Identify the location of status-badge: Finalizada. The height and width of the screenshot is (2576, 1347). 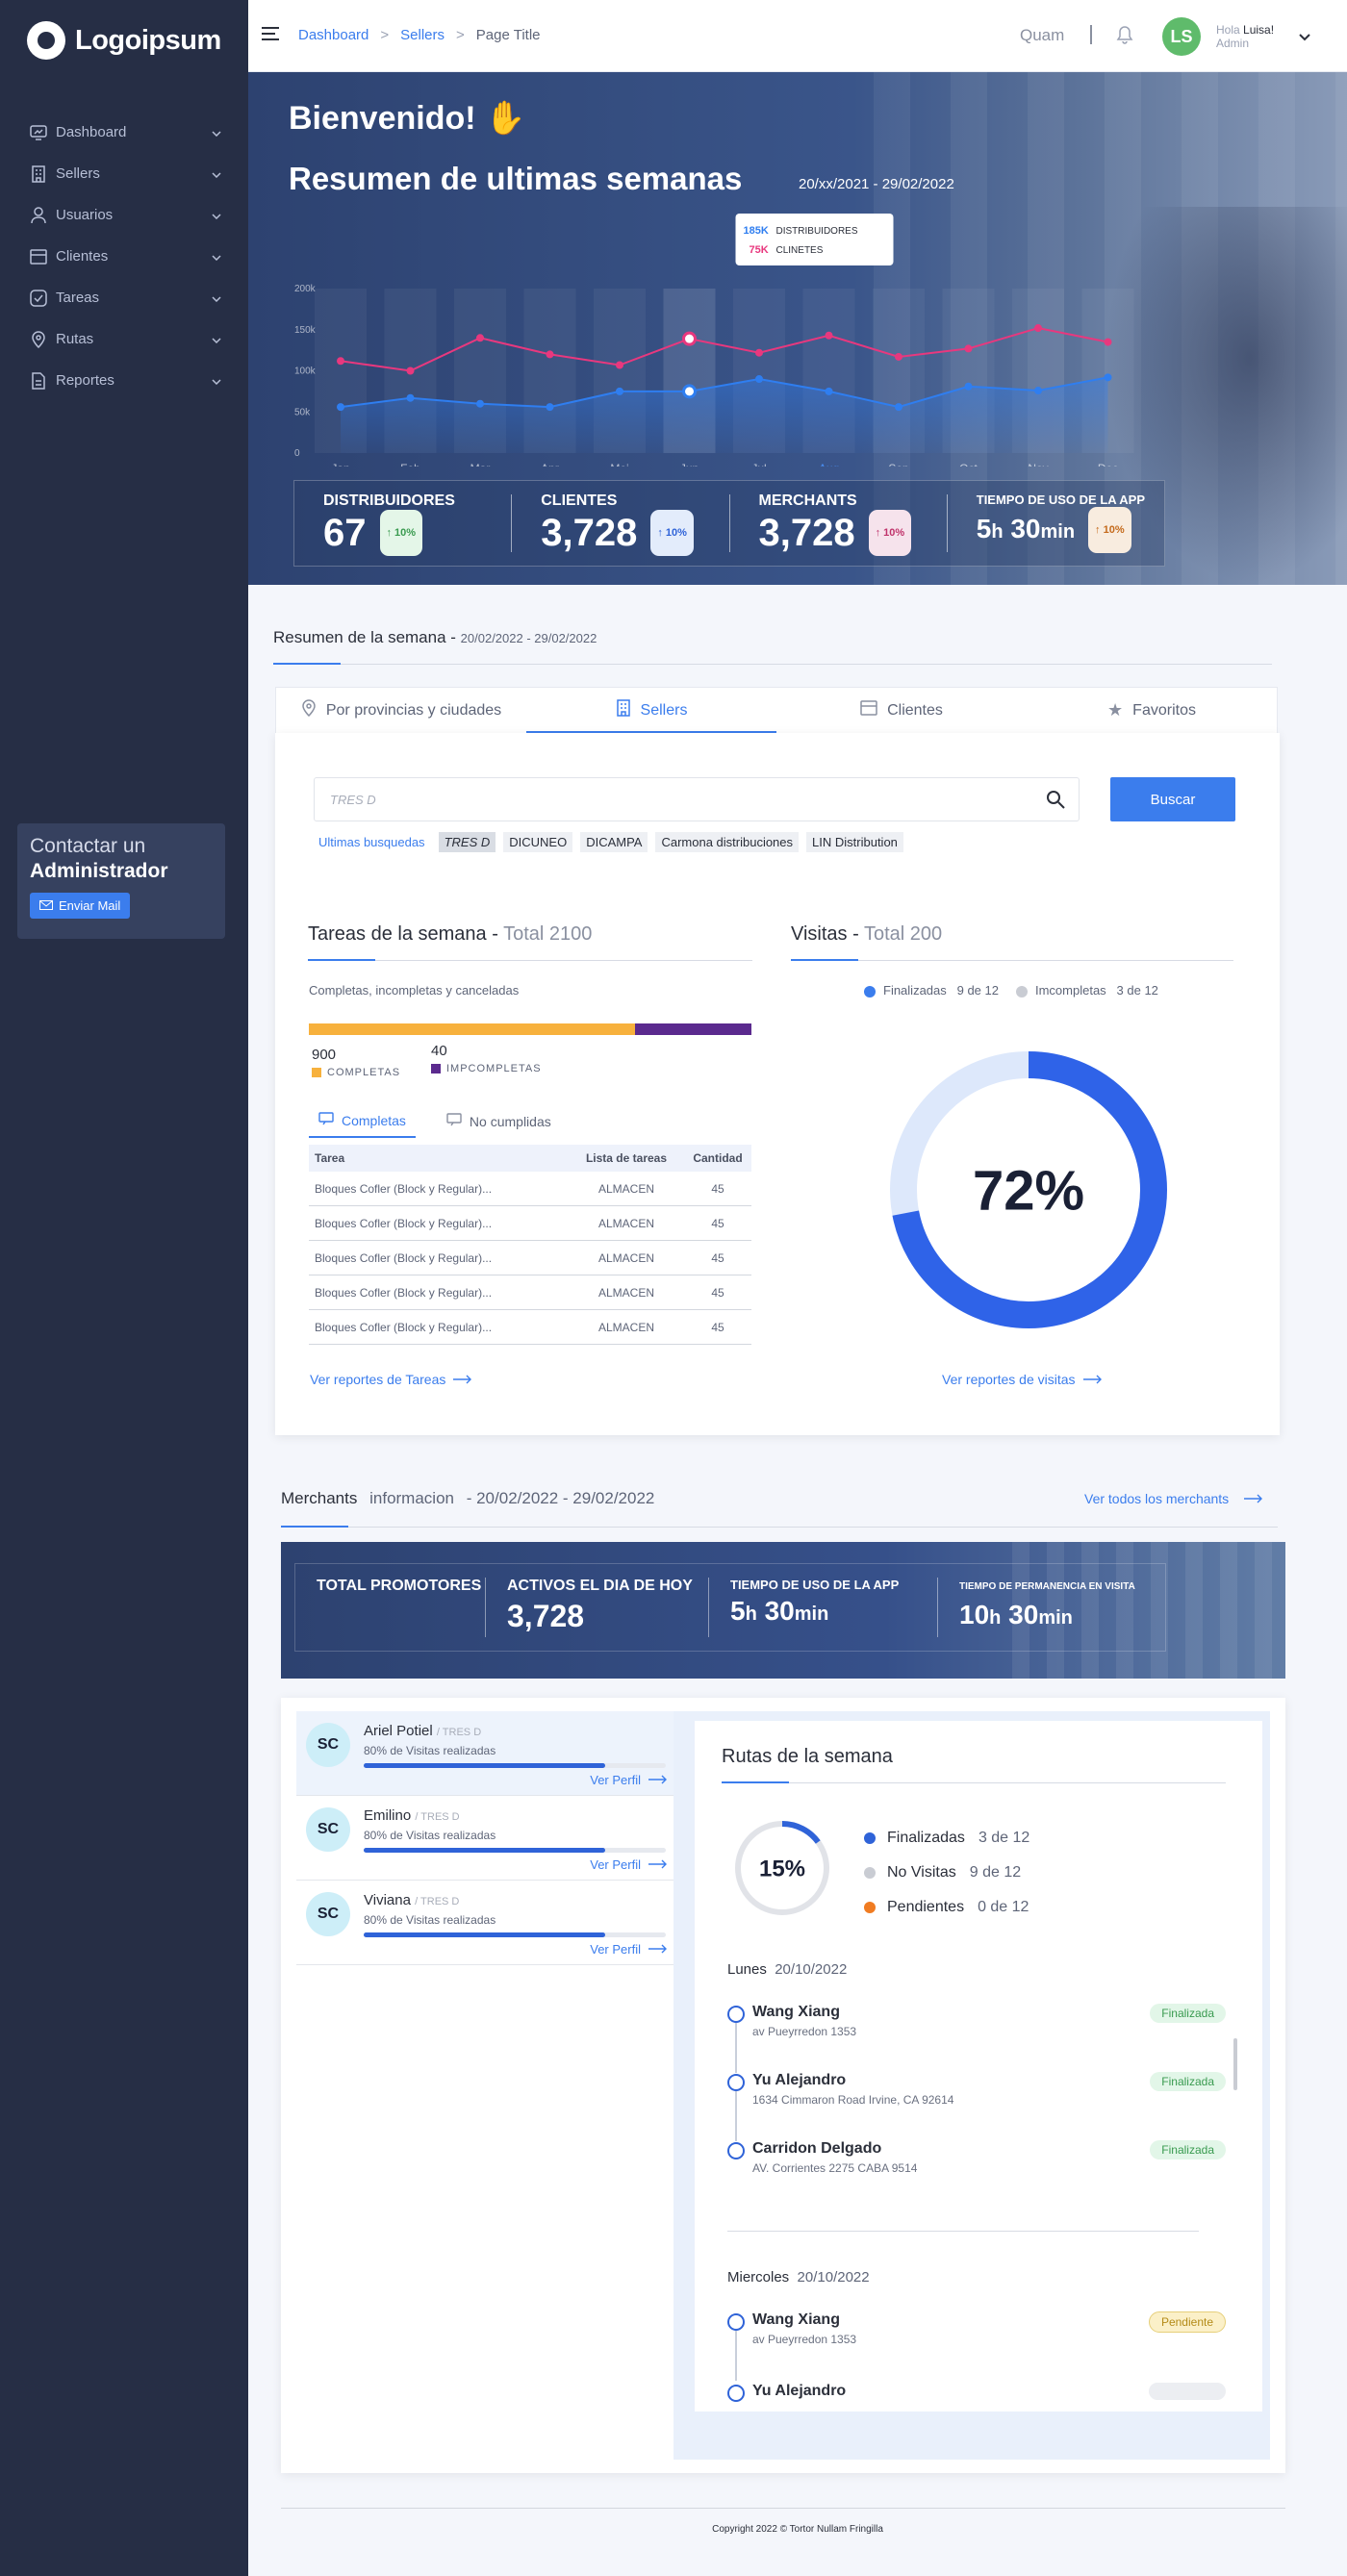
(1188, 2013).